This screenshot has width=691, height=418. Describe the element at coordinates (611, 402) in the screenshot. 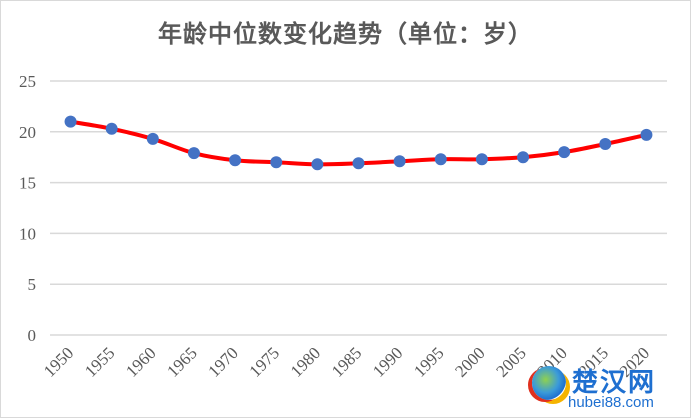

I see `watermark-url: hubei88.com` at that location.